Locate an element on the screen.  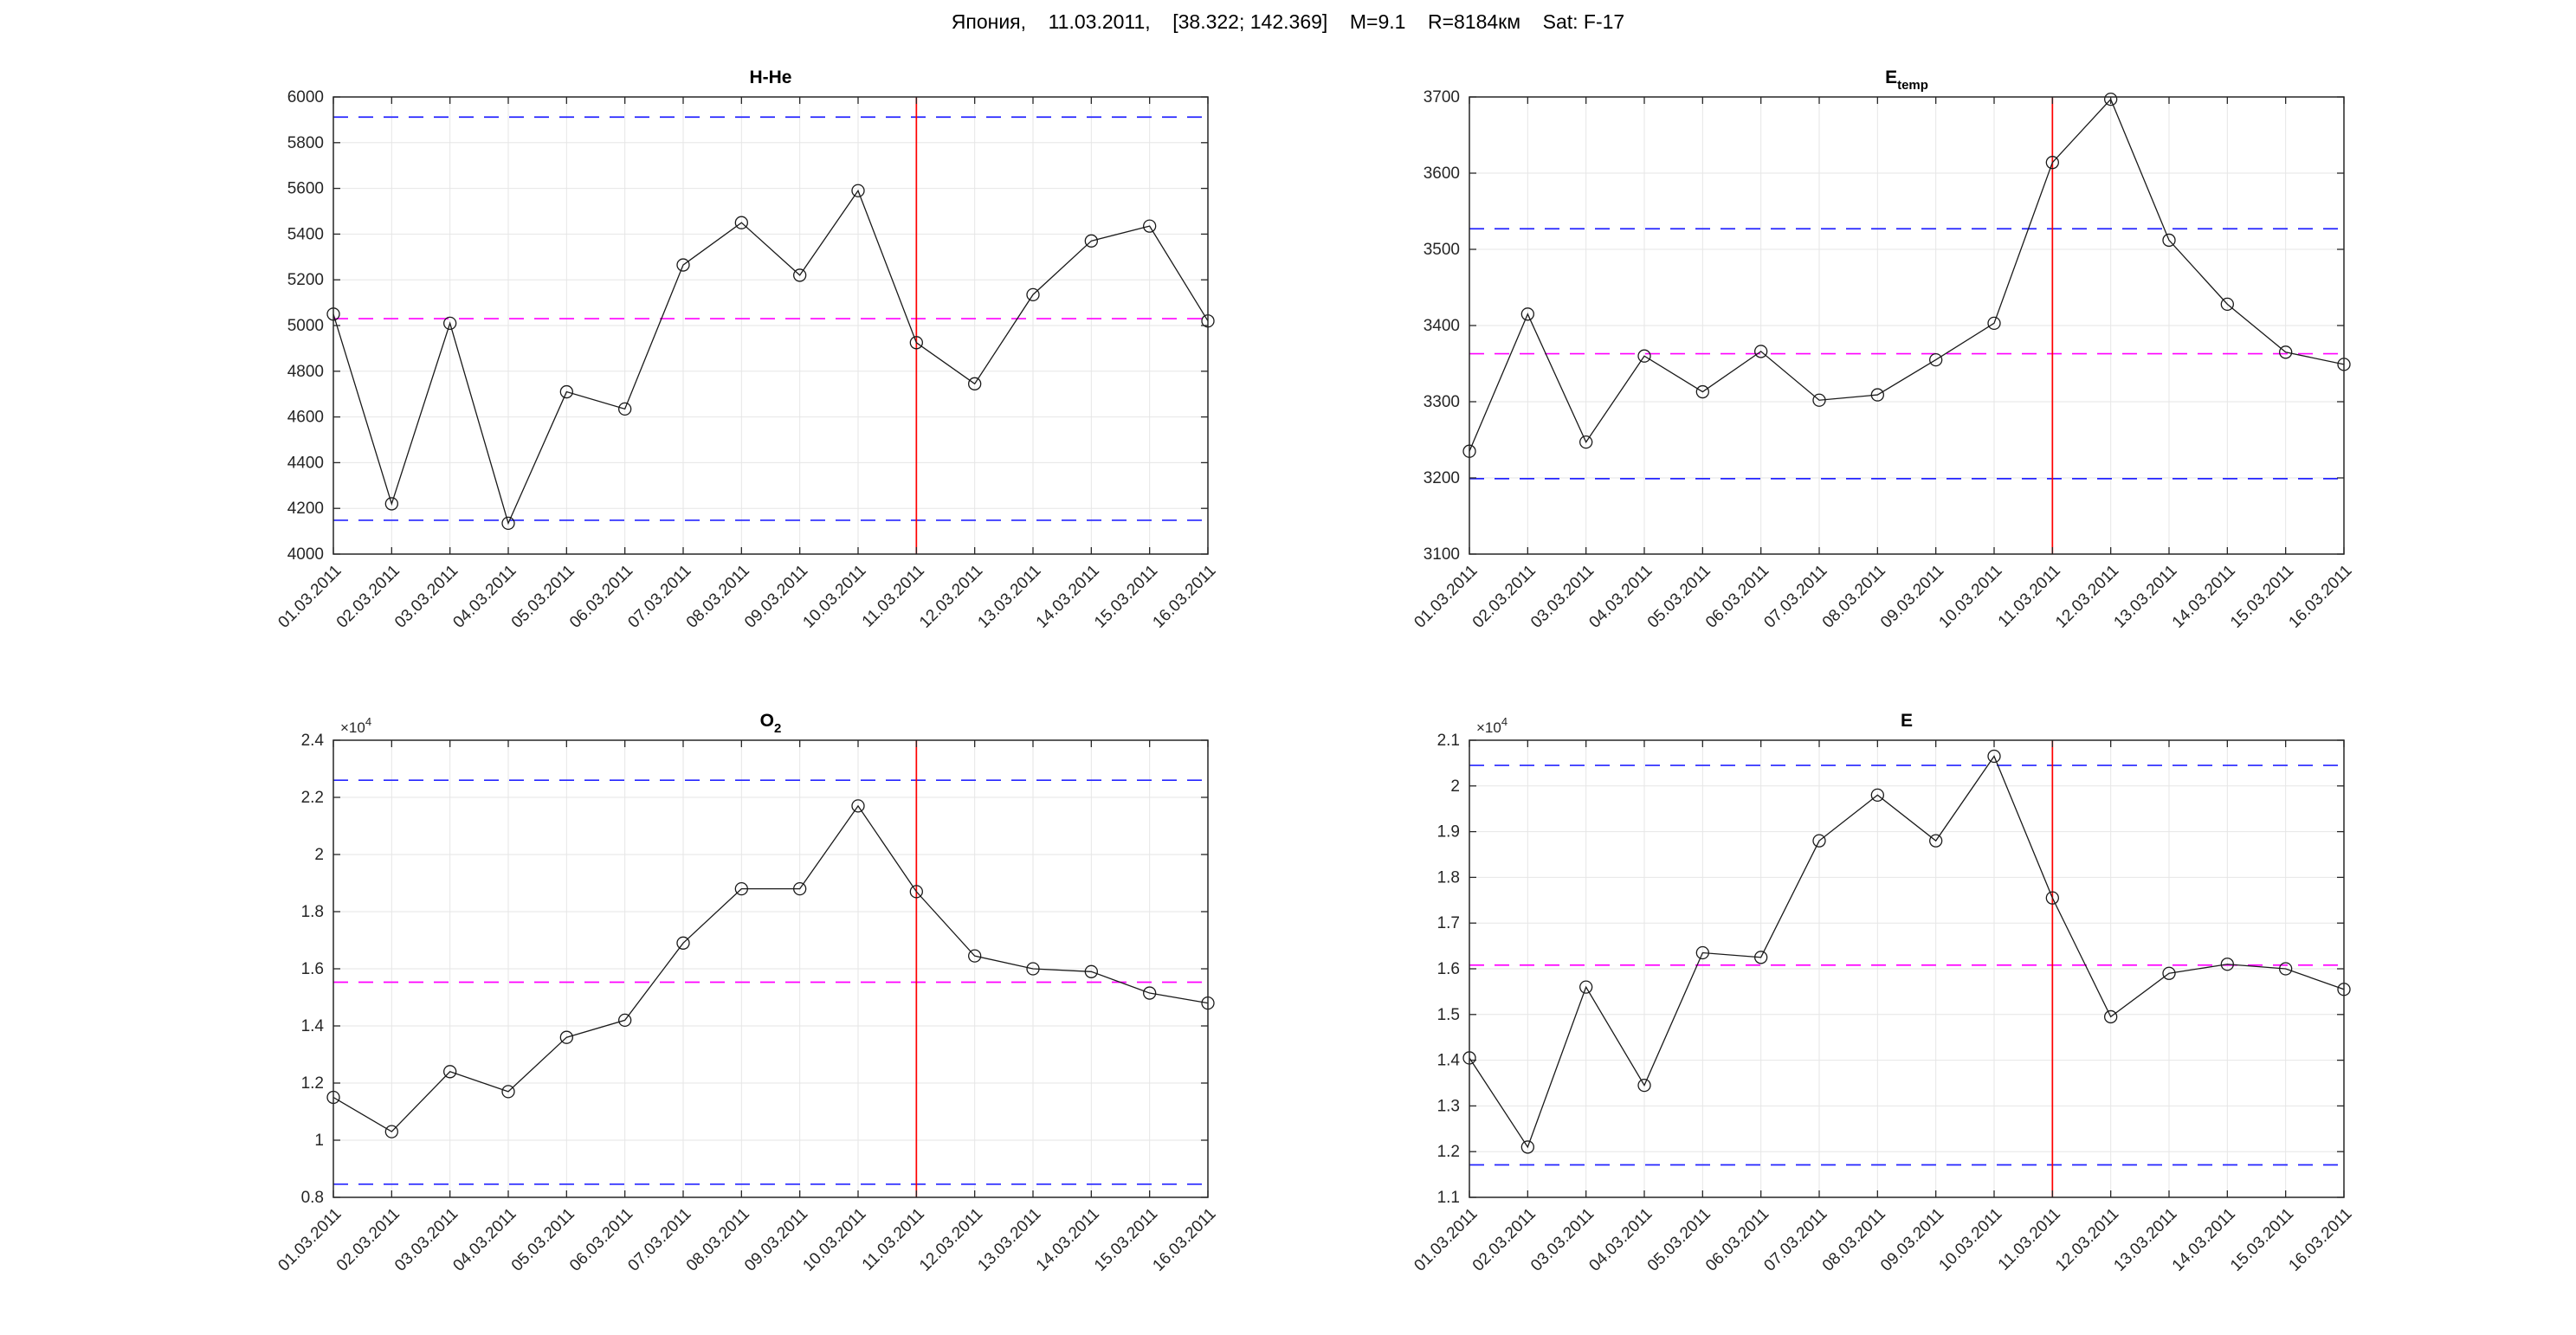
y-tick-label: 4000 is located at coordinates (305, 554).